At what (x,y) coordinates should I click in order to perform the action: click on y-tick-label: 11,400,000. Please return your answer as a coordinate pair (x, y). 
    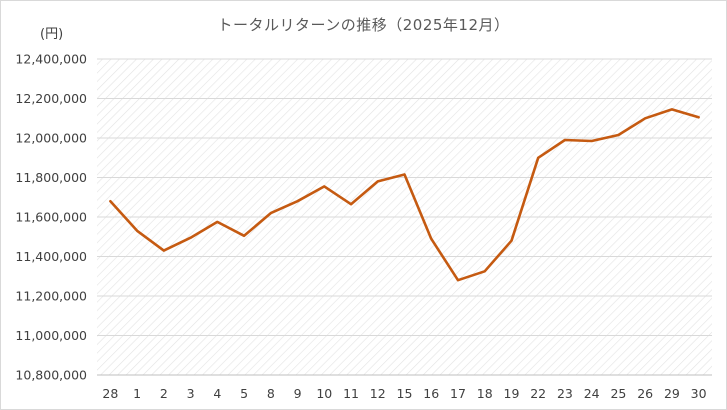
    Looking at the image, I should click on (51, 256).